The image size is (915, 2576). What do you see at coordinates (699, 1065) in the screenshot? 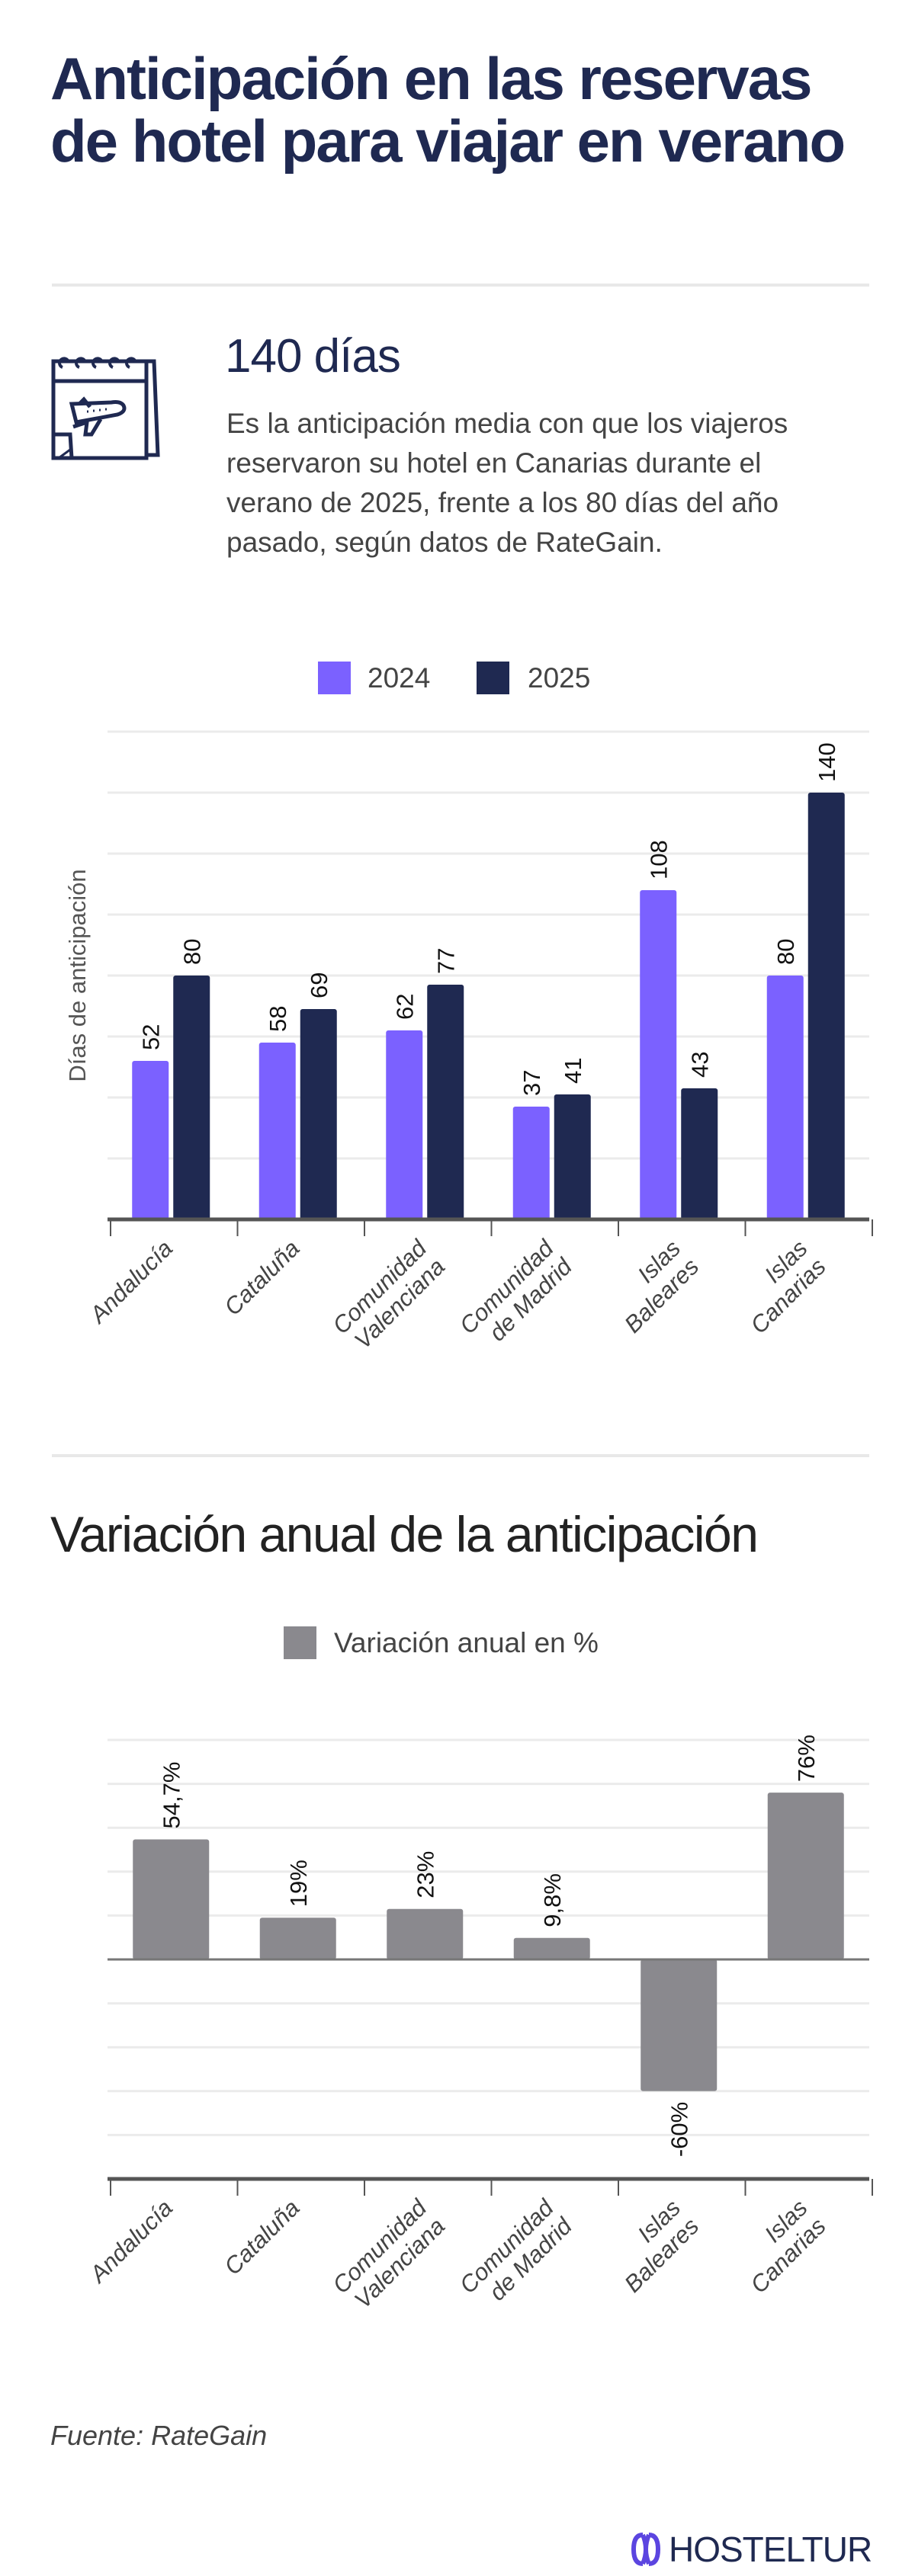
I see `data-label: 43` at bounding box center [699, 1065].